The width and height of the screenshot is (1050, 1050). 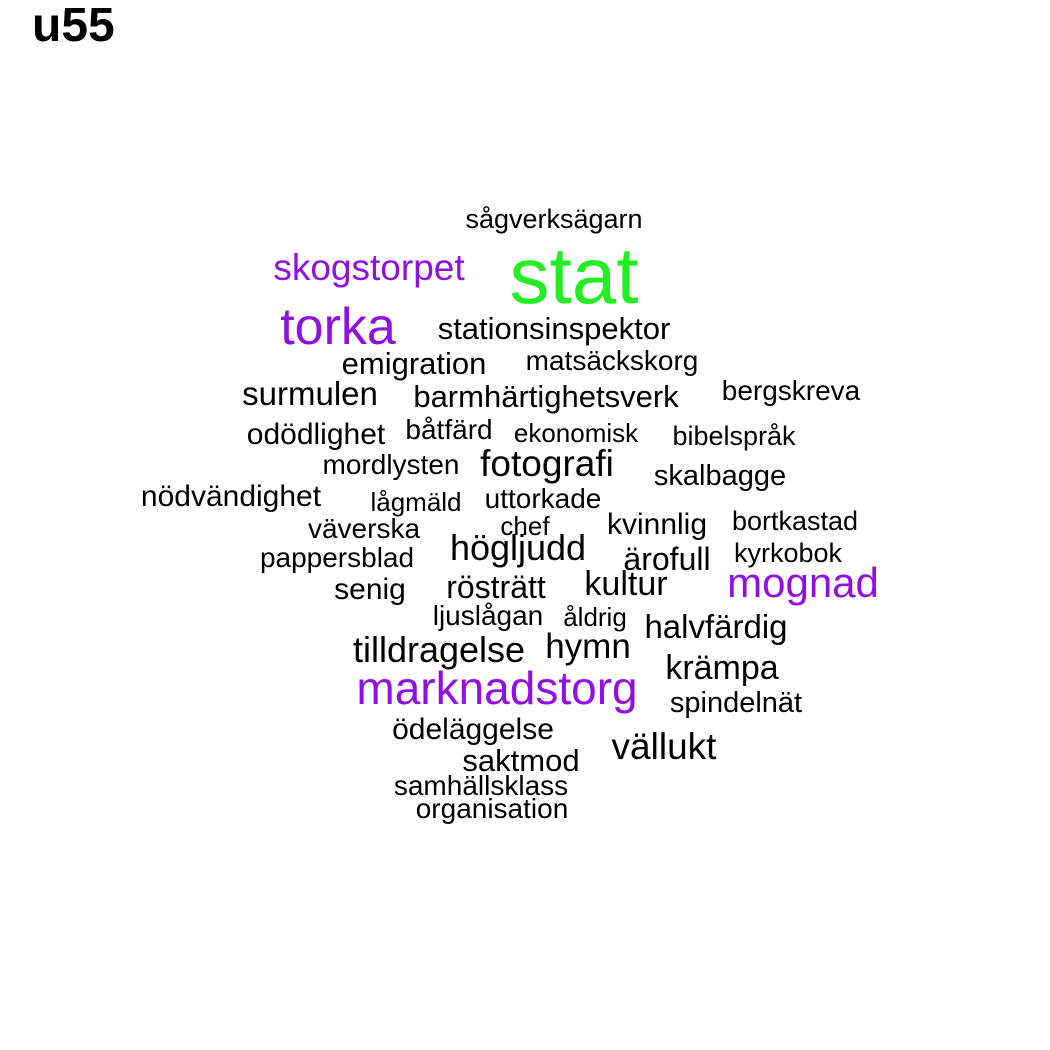 What do you see at coordinates (722, 668) in the screenshot?
I see `cloud-word-krampa: krämpa` at bounding box center [722, 668].